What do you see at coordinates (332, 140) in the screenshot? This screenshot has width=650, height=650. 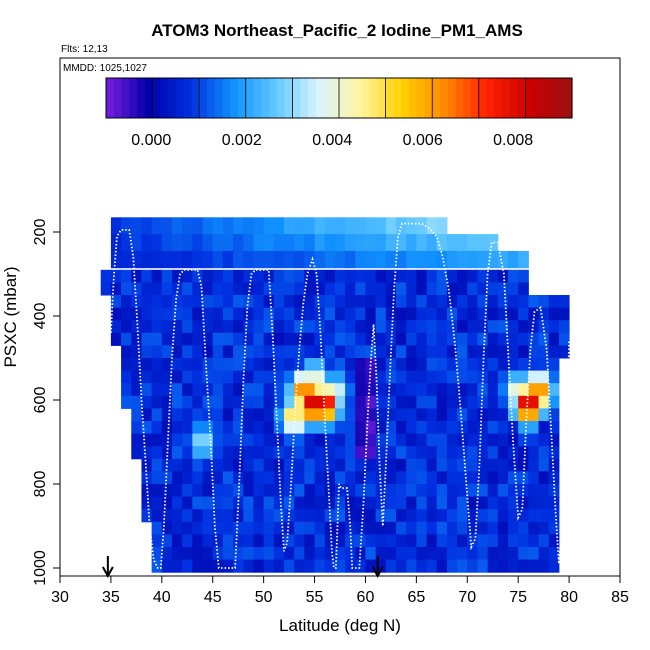 I see `colorbar-tick-label: 0.004` at bounding box center [332, 140].